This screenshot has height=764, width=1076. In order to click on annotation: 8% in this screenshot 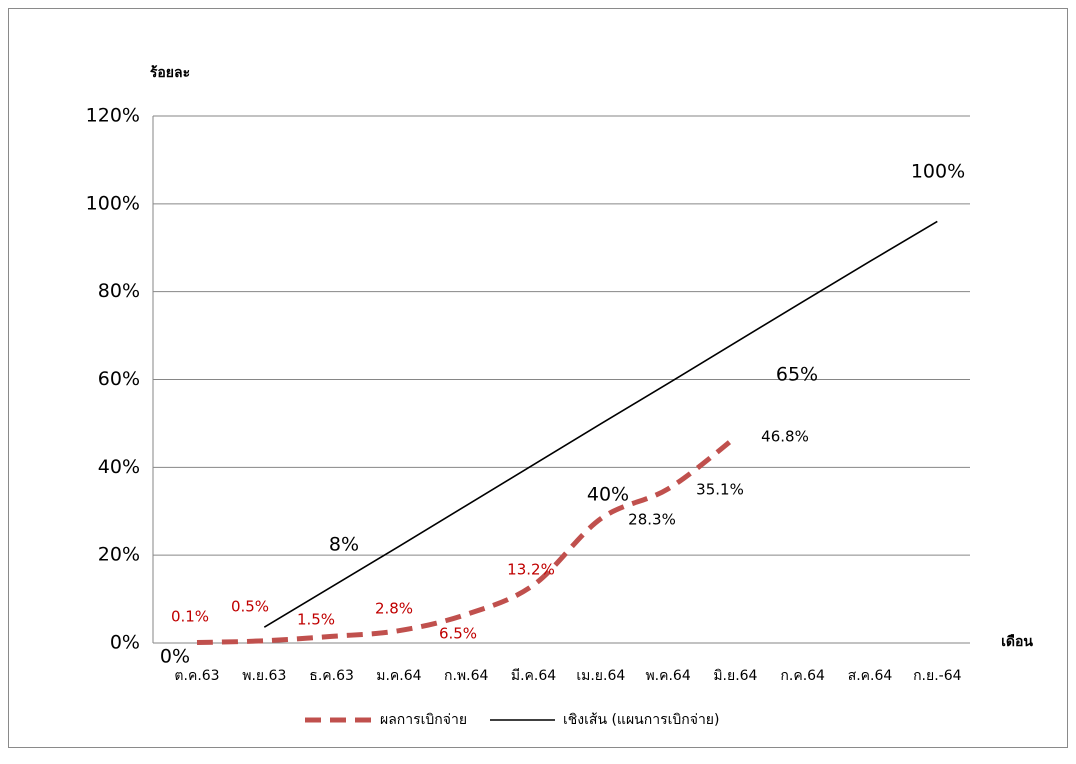, I will do `click(344, 545)`.